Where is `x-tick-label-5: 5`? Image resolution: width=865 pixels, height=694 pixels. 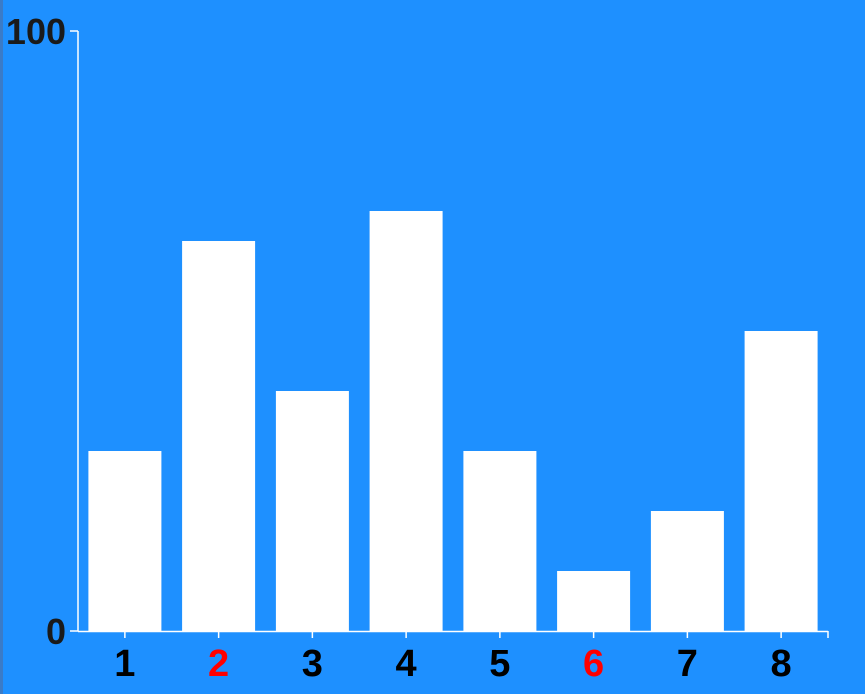
x-tick-label-5: 5 is located at coordinates (499, 664).